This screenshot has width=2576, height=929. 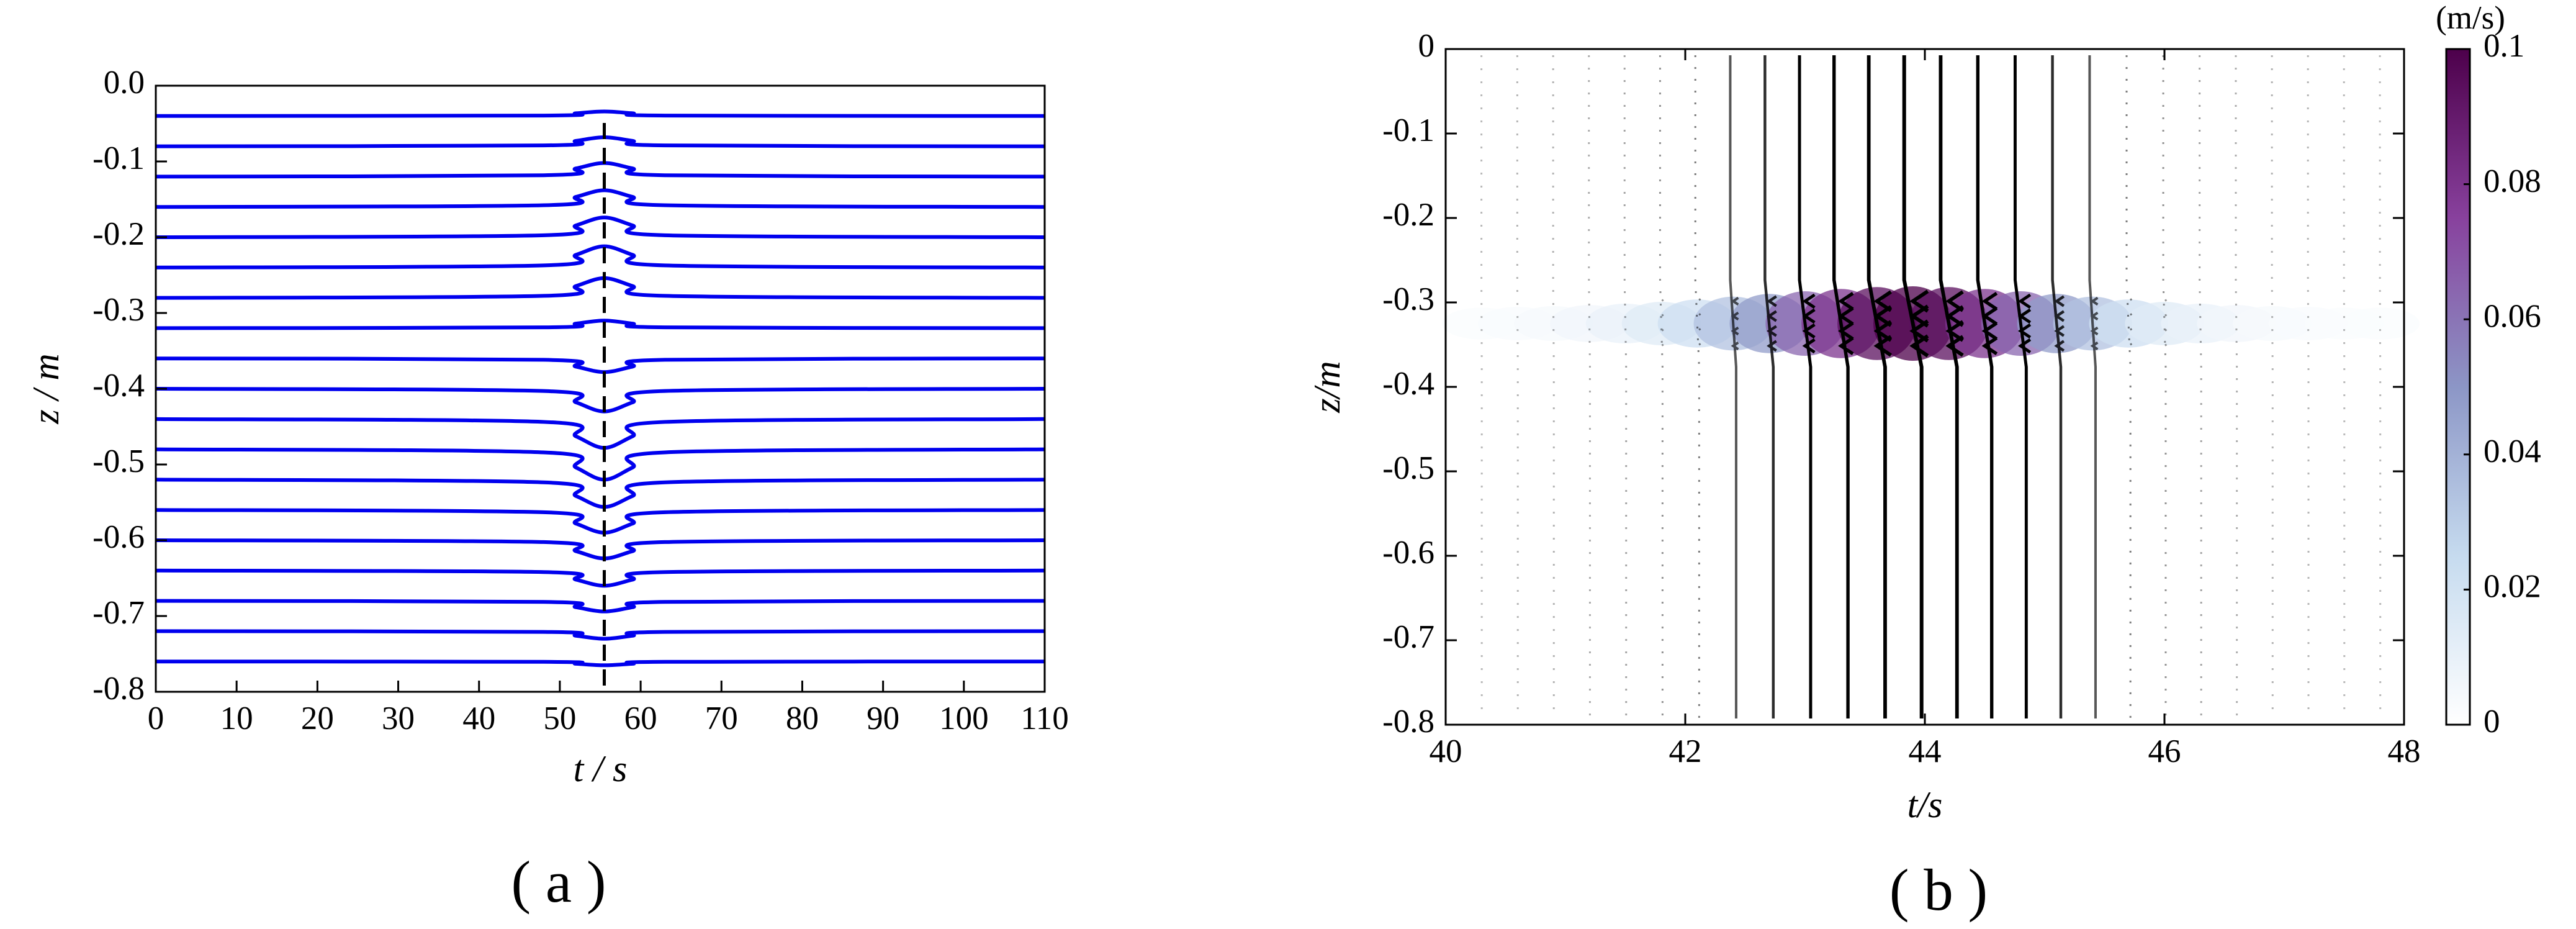 I want to click on x-tick-label: 70, so click(x=721, y=718).